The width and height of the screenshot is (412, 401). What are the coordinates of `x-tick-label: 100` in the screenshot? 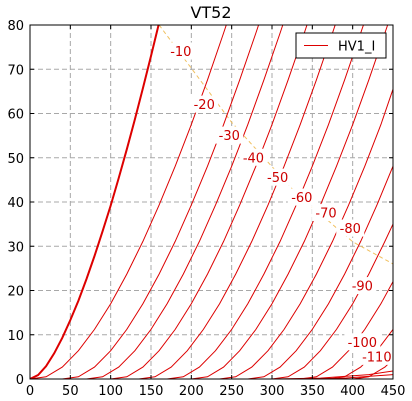 It's located at (110, 391).